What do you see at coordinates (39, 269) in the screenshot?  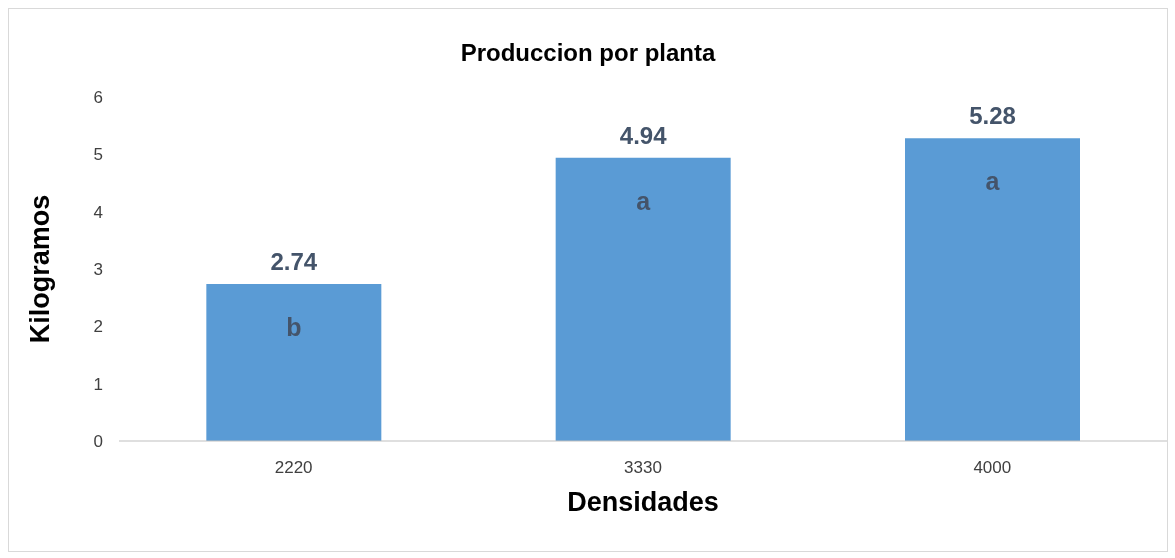 I see `y-axis-title: Kilogramos` at bounding box center [39, 269].